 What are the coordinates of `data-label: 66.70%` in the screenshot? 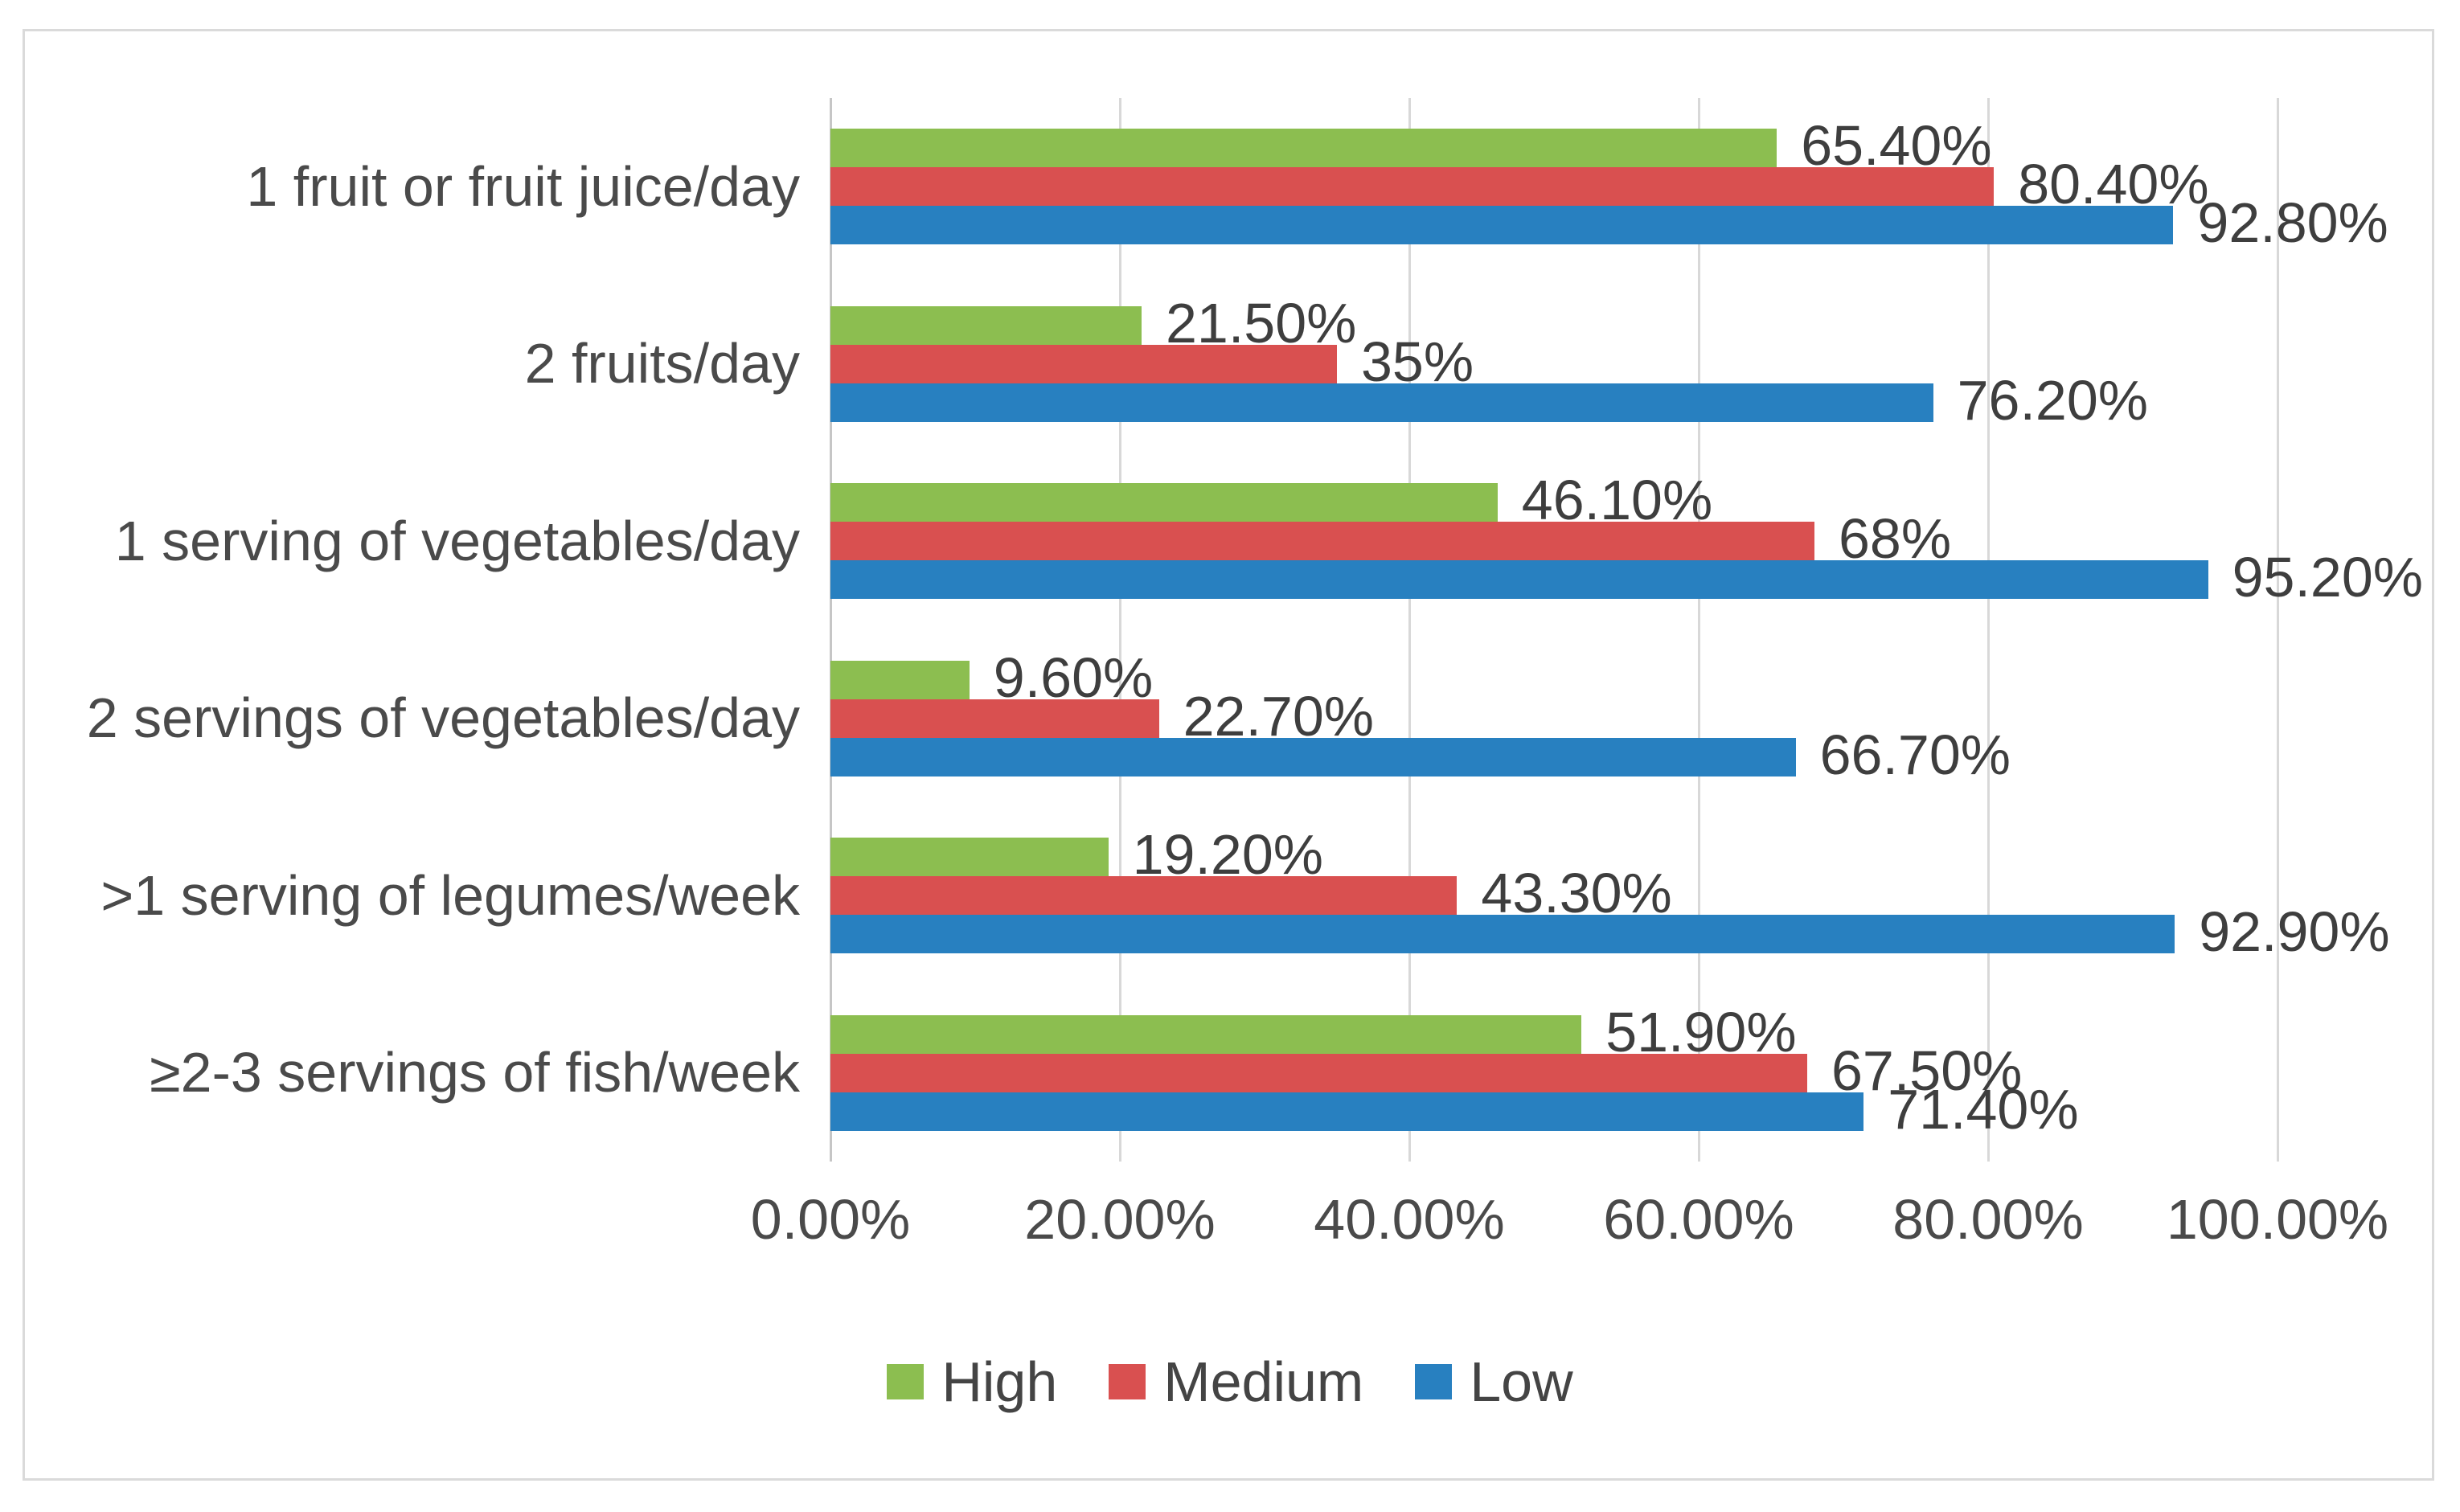 It's located at (1915, 754).